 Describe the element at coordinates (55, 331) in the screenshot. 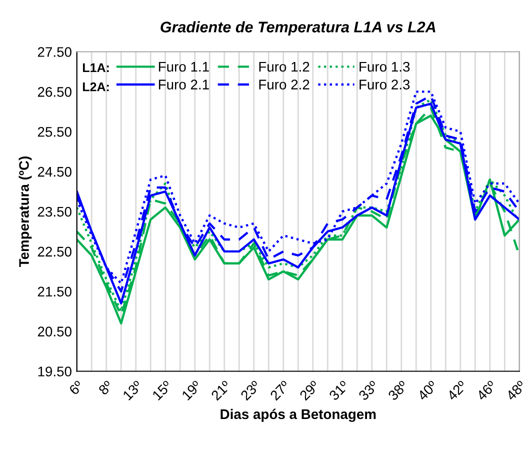

I see `y-tick-label: 20.50` at that location.